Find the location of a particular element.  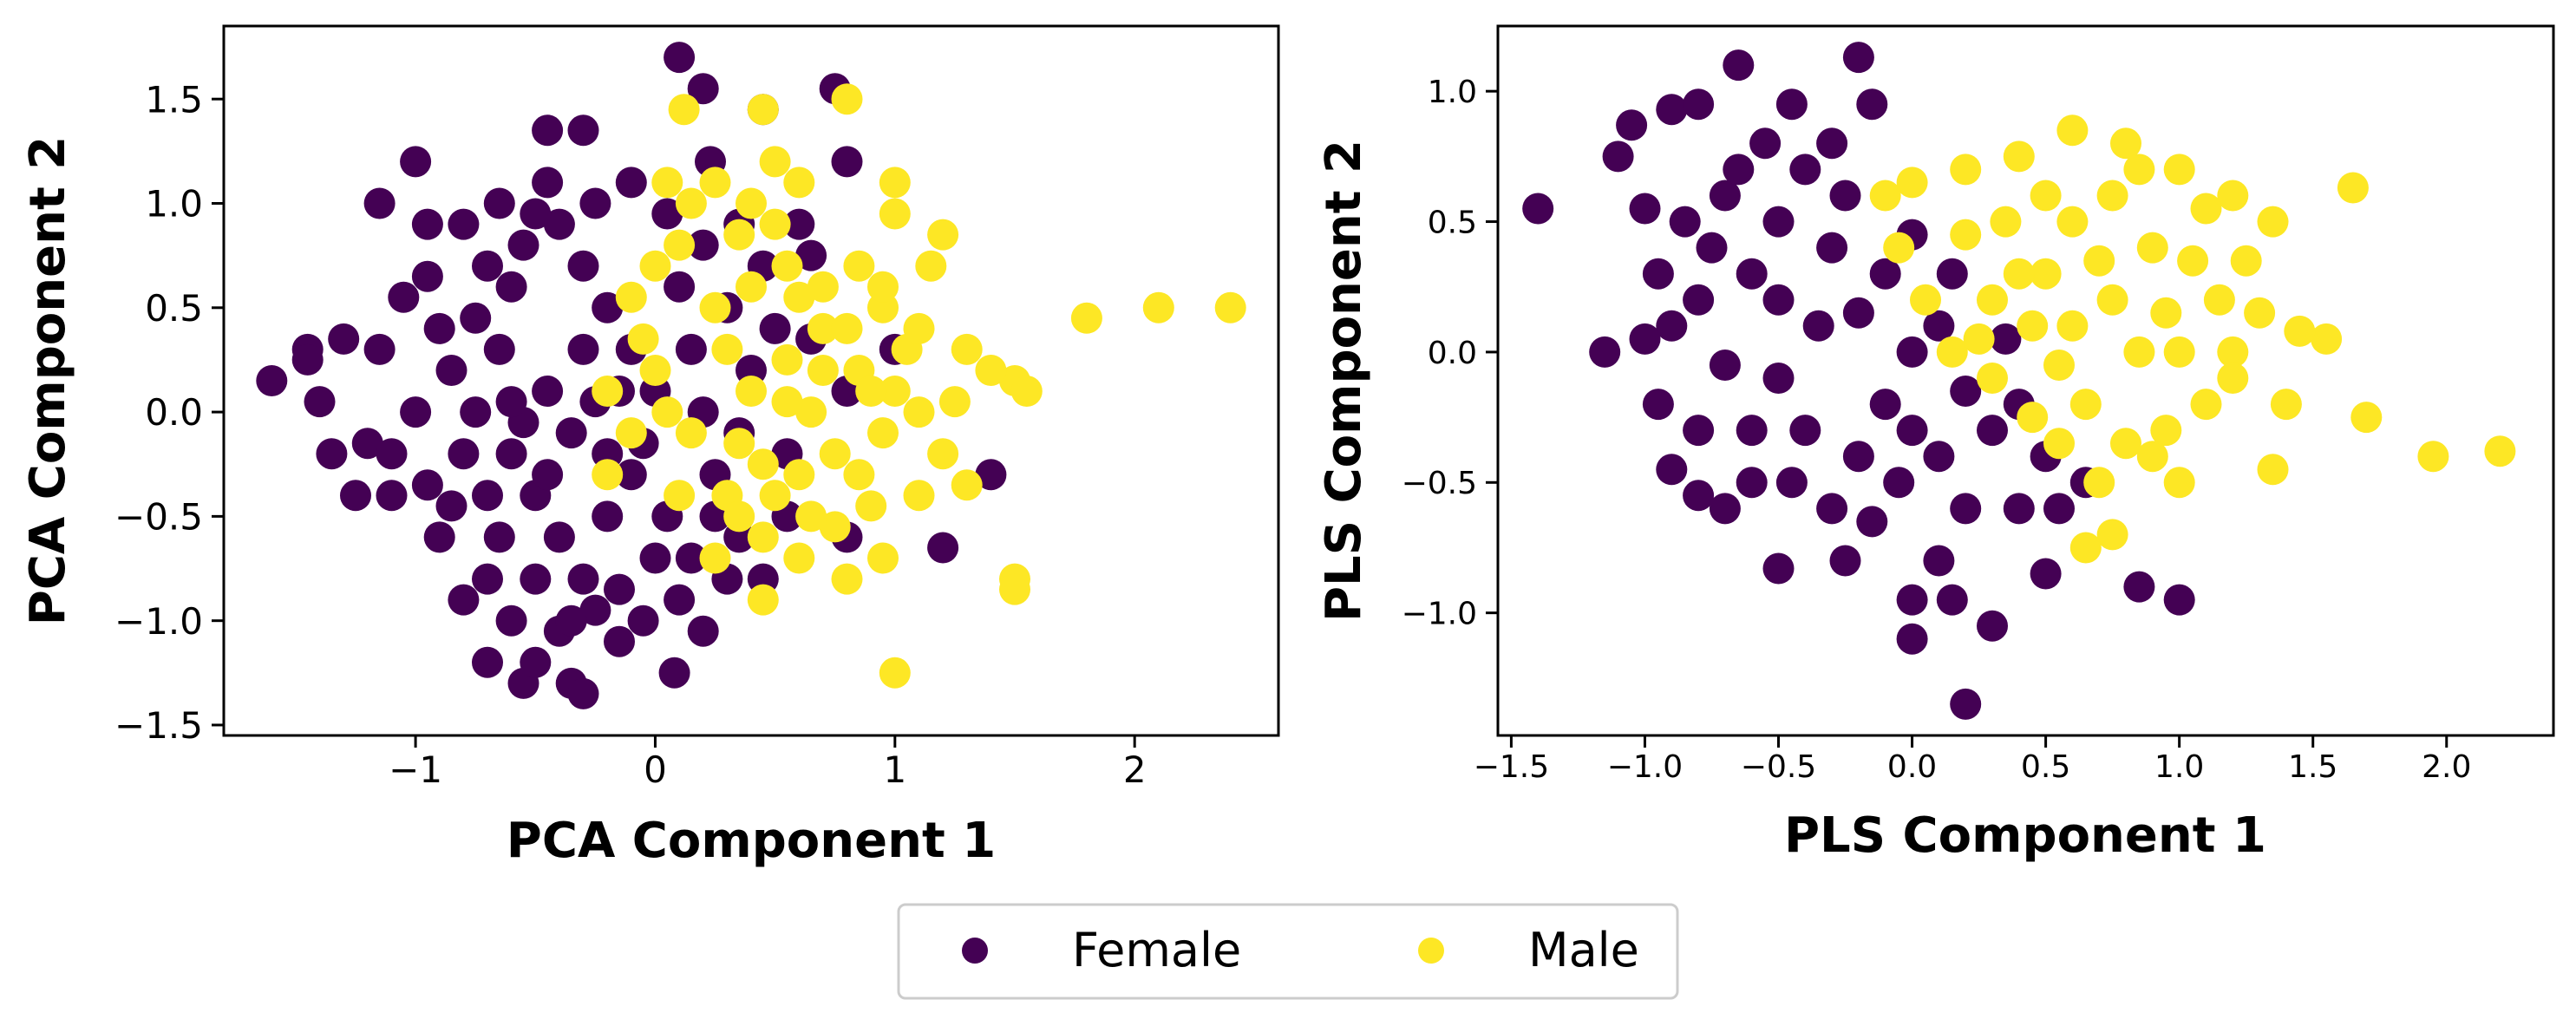

legend: Female Male is located at coordinates (1288, 951).